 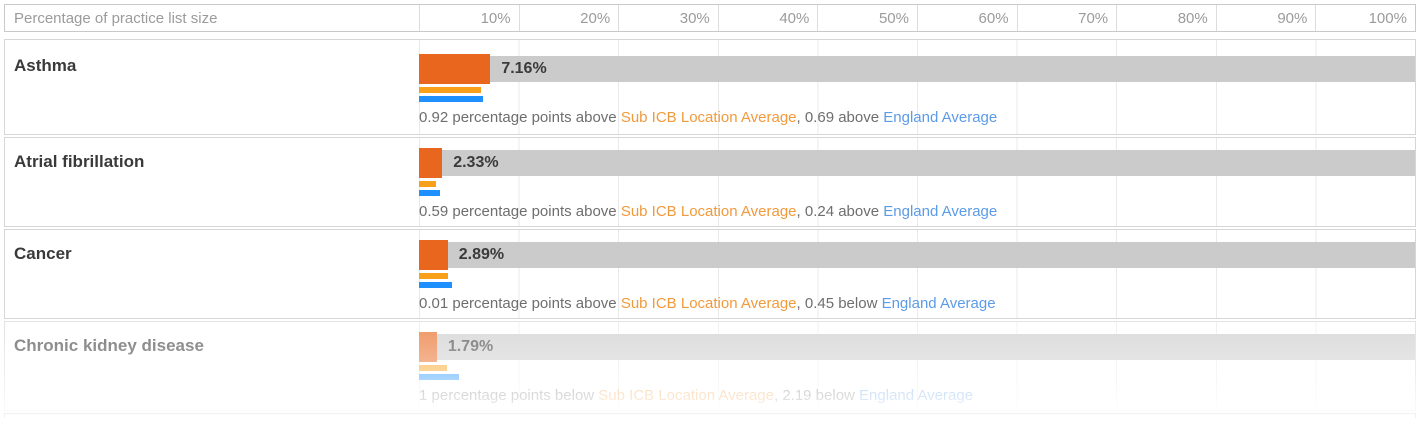 What do you see at coordinates (43, 253) in the screenshot?
I see `condition-name: Cancer` at bounding box center [43, 253].